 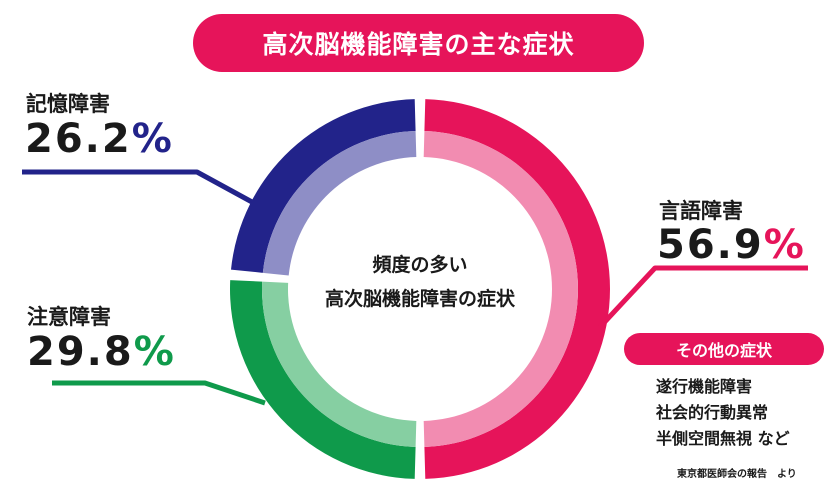 I want to click on slice-memory-outer, so click(x=323, y=186).